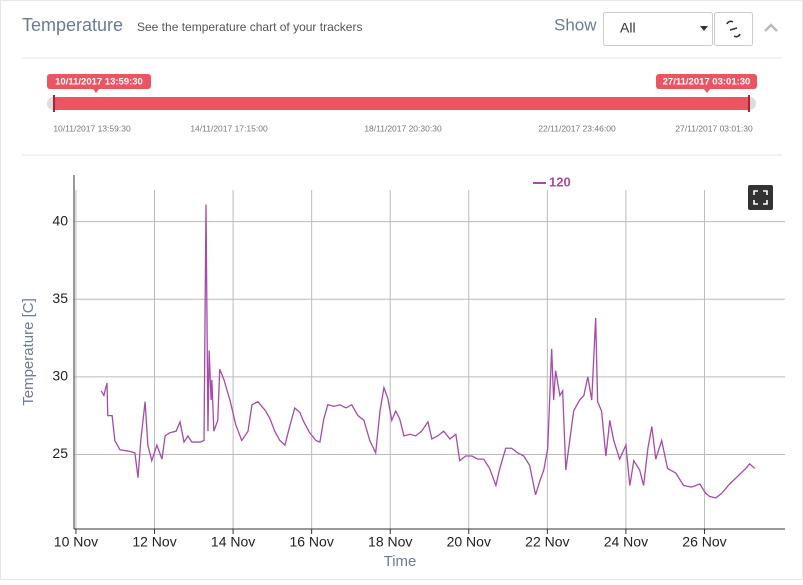  What do you see at coordinates (28, 352) in the screenshot?
I see `y-axis-label: Temperature [C]` at bounding box center [28, 352].